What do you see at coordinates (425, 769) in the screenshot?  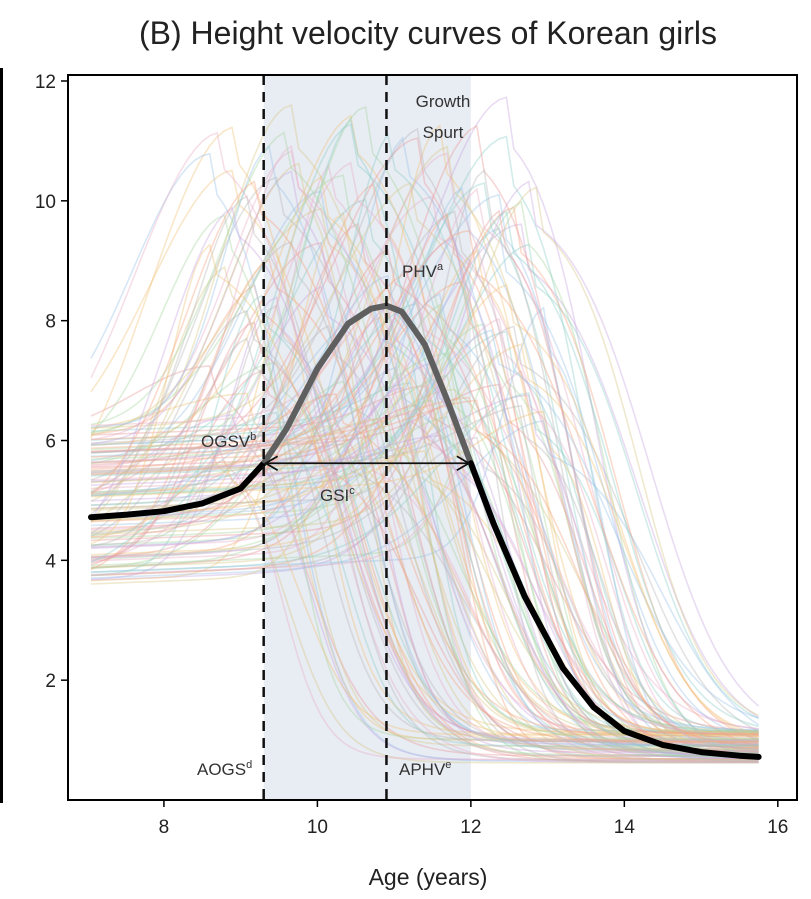 I see `aphv-label: APHVe` at bounding box center [425, 769].